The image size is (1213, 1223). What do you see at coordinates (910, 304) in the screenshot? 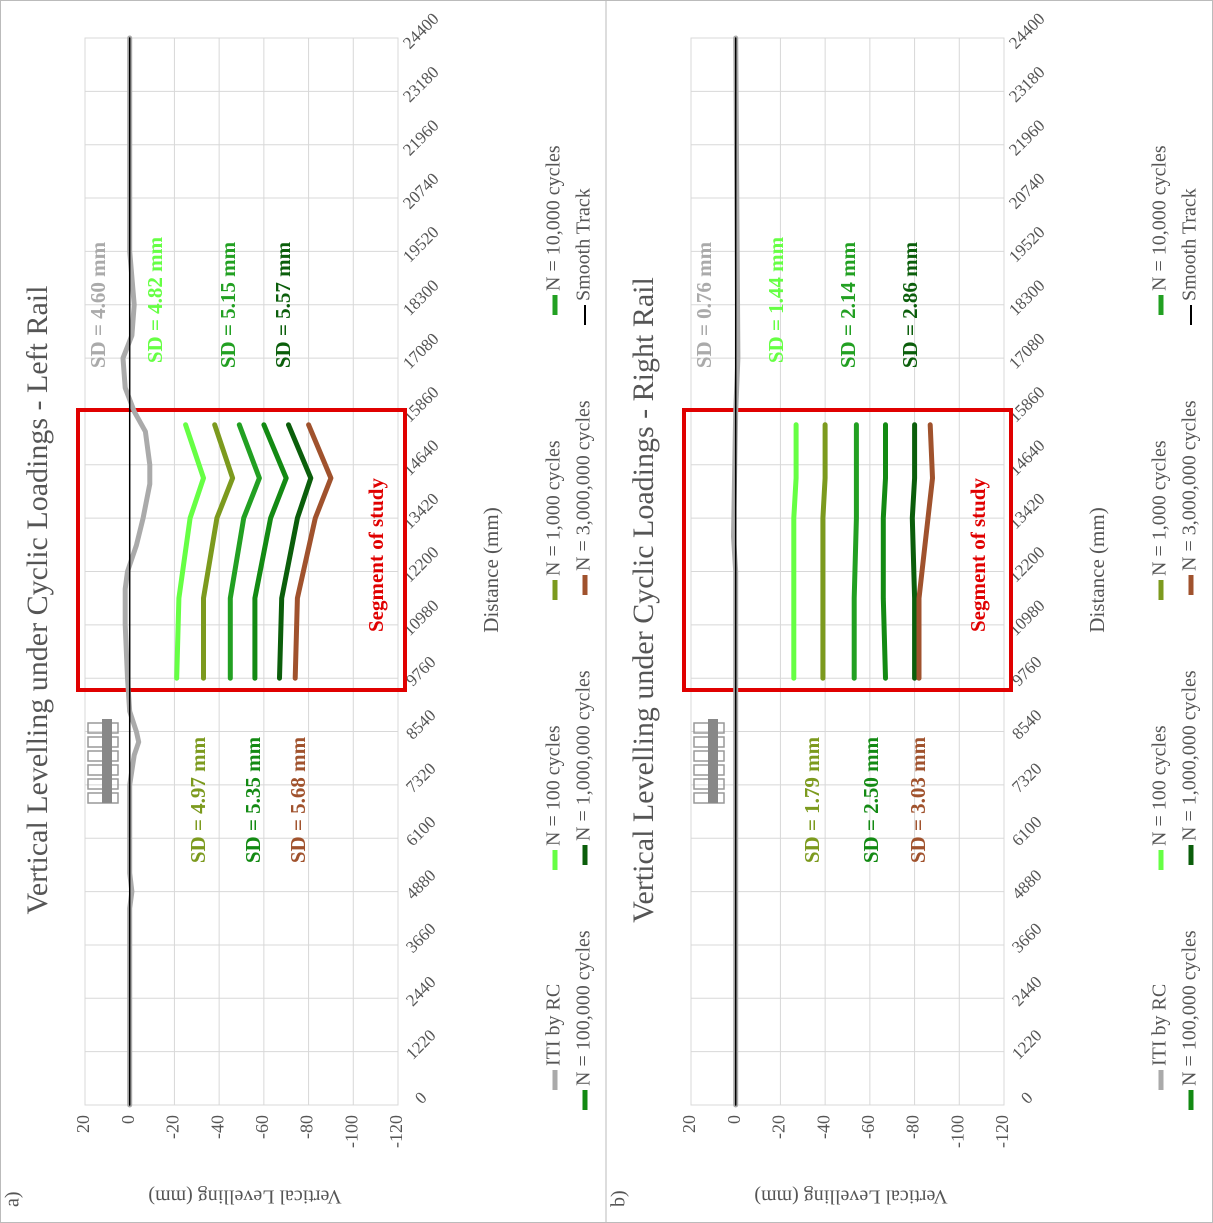
I see `annotation: SD = 2.86 mm` at bounding box center [910, 304].